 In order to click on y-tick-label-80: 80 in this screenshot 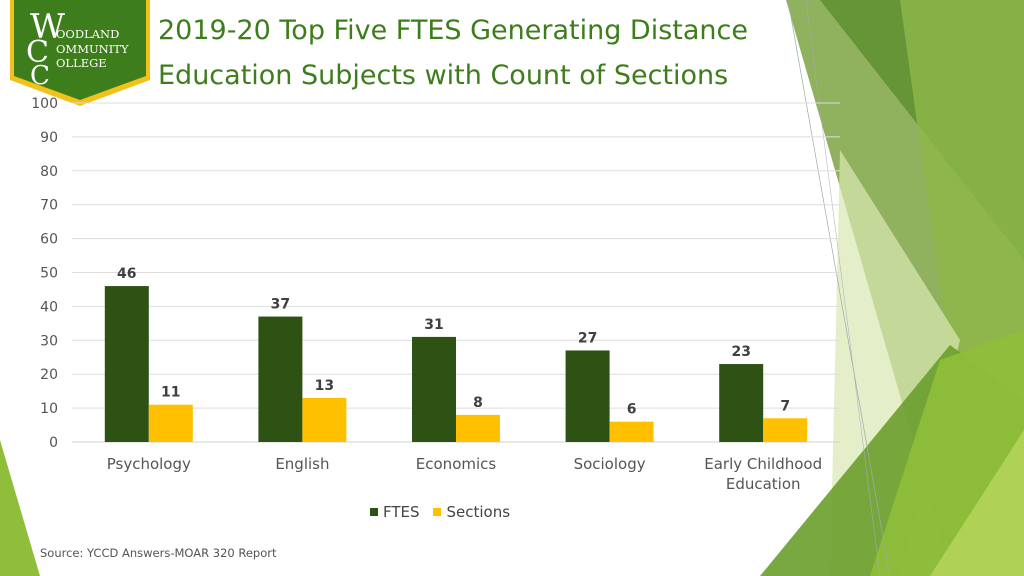, I will do `click(49, 172)`.